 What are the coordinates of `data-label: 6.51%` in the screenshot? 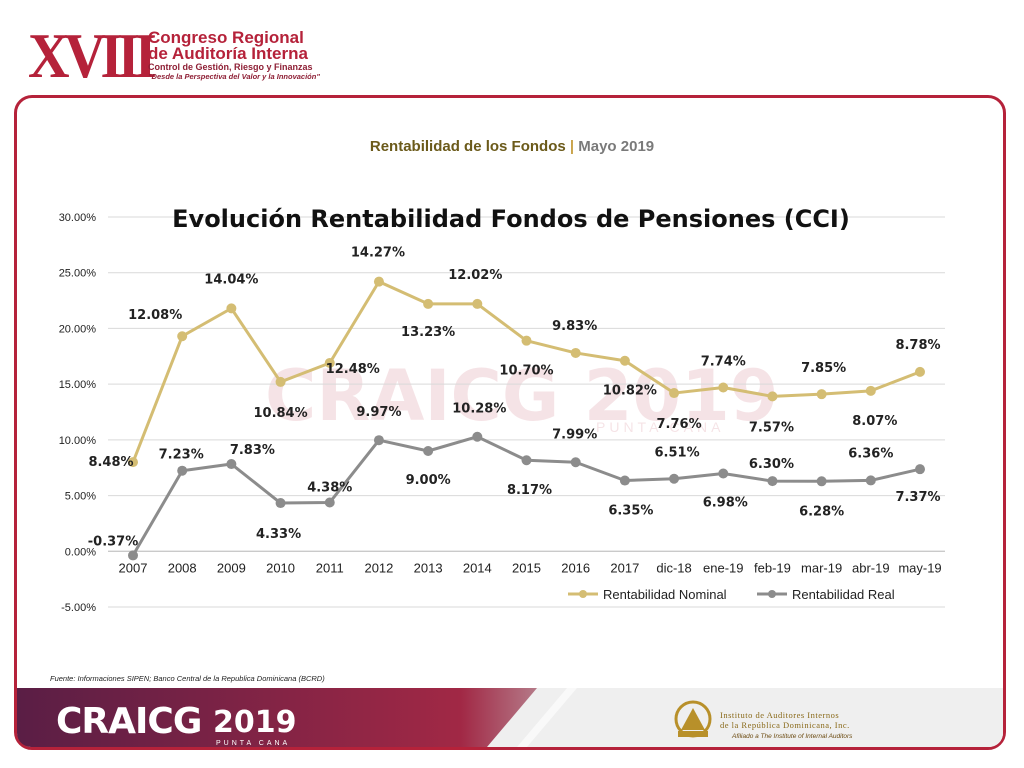 It's located at (677, 453).